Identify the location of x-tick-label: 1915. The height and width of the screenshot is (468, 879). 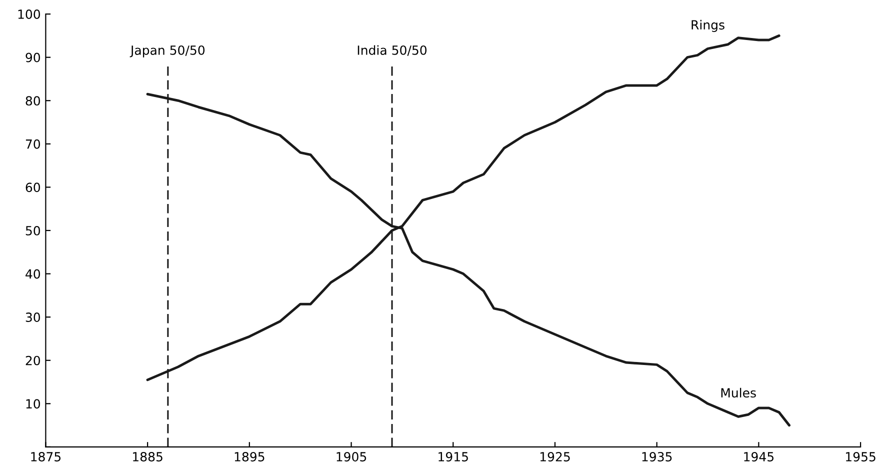
(453, 457).